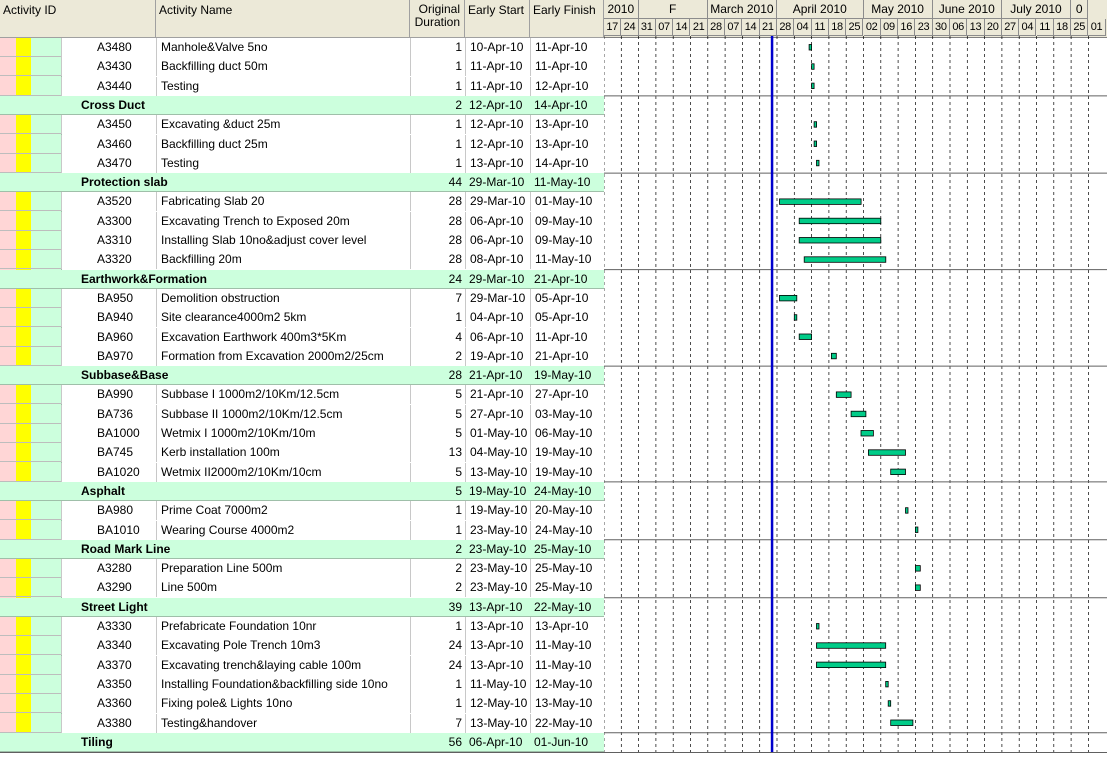 The width and height of the screenshot is (1107, 771). I want to click on activity-id: BA1000, so click(108, 433).